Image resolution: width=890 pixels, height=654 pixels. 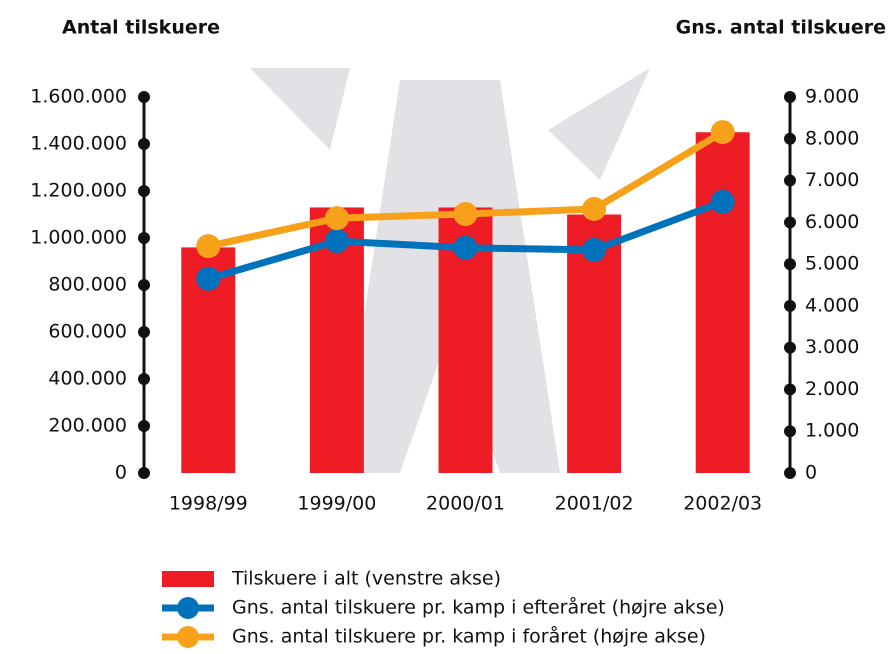 What do you see at coordinates (811, 473) in the screenshot?
I see `y2-tick-label: 0` at bounding box center [811, 473].